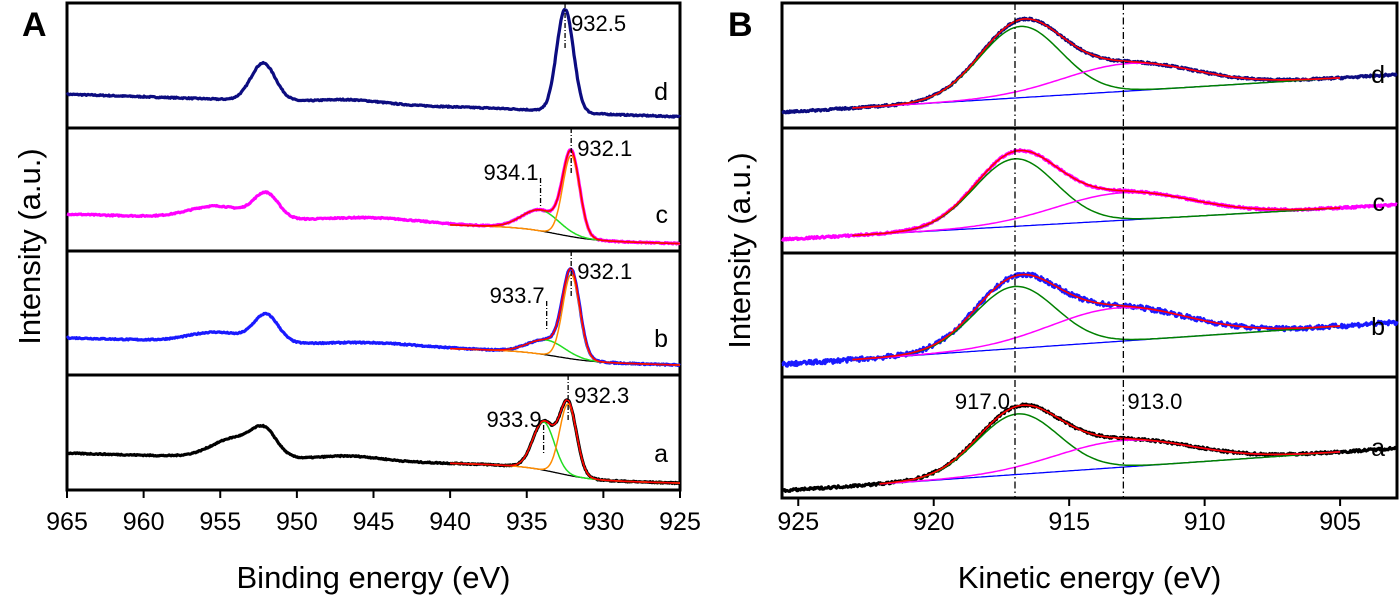 The image size is (1400, 605). Describe the element at coordinates (1154, 401) in the screenshot. I see `peak-annotation: 913.0` at that location.